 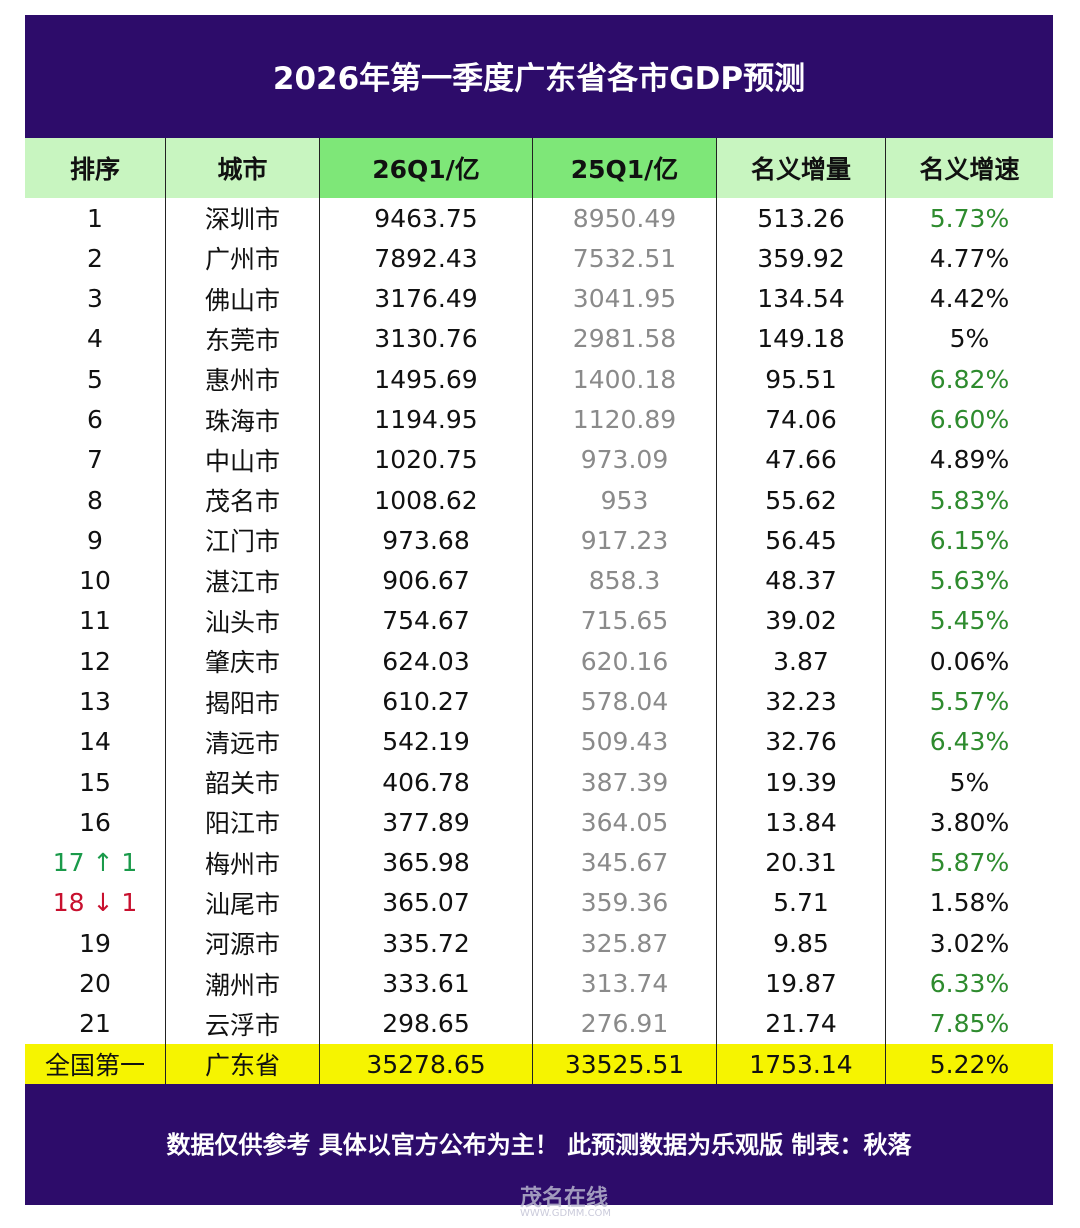 What do you see at coordinates (425, 379) in the screenshot?
I see `gdp-2026q1-cell: 1495.69` at bounding box center [425, 379].